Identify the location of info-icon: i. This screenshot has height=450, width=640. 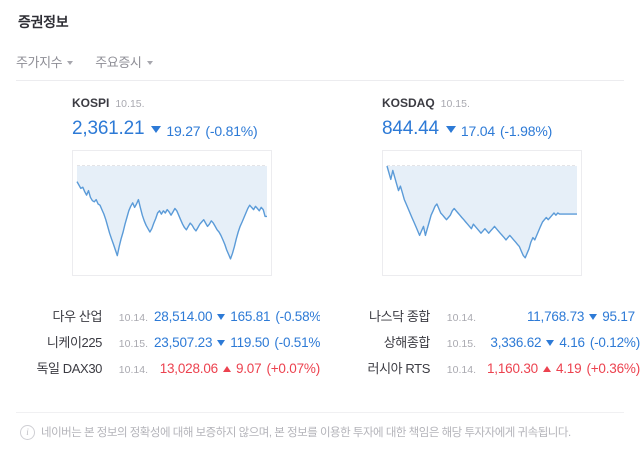
(27, 432).